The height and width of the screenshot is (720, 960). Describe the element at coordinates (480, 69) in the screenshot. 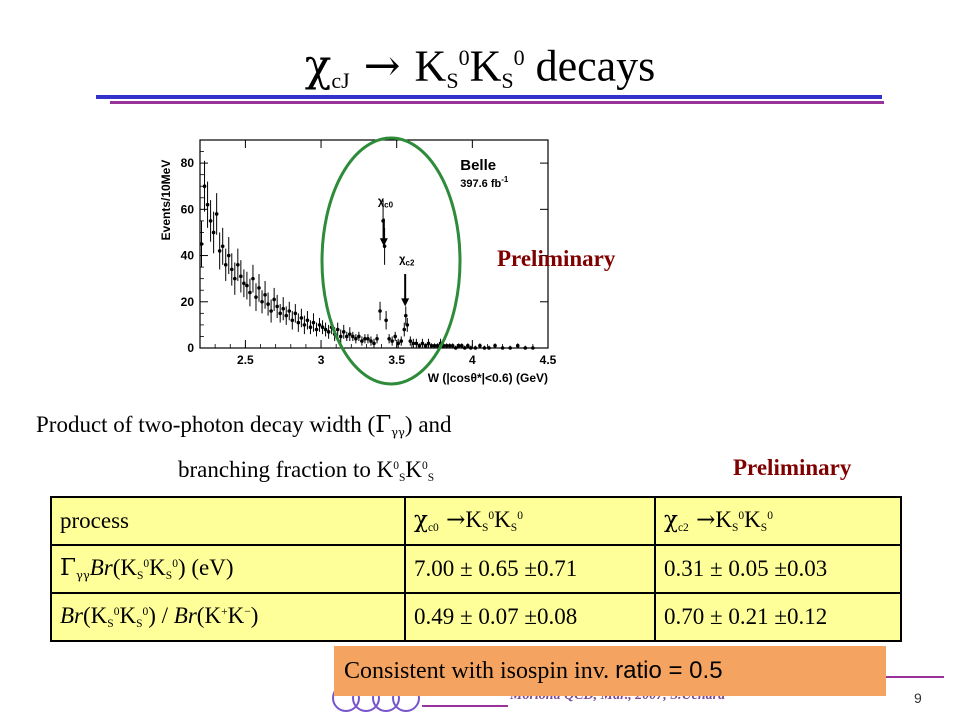

I see `slide-title: χcJ → KS0KS0 decays` at that location.